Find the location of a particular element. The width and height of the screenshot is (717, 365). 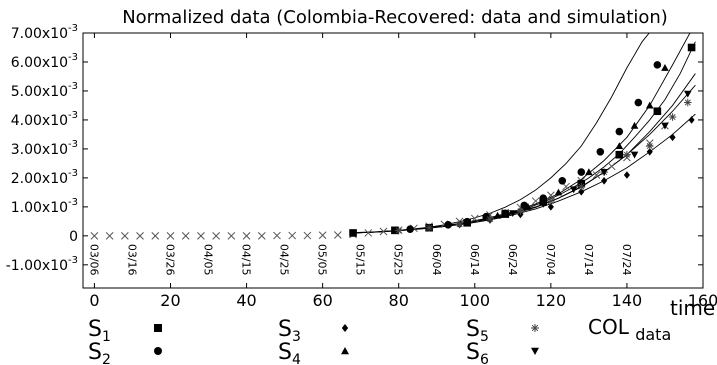

x-tick-label: 20 is located at coordinates (170, 300).